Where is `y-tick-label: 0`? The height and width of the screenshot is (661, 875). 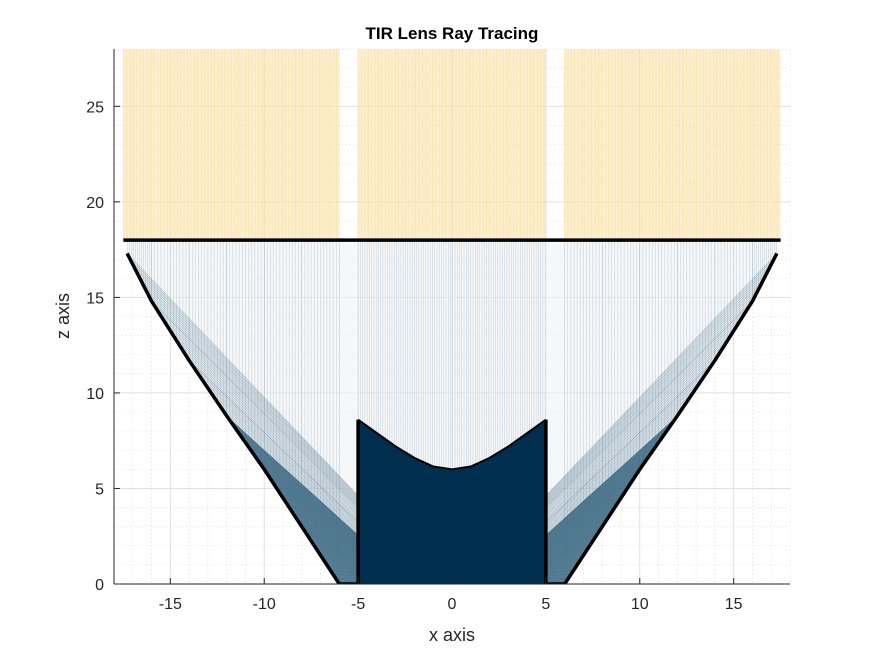
y-tick-label: 0 is located at coordinates (99, 585).